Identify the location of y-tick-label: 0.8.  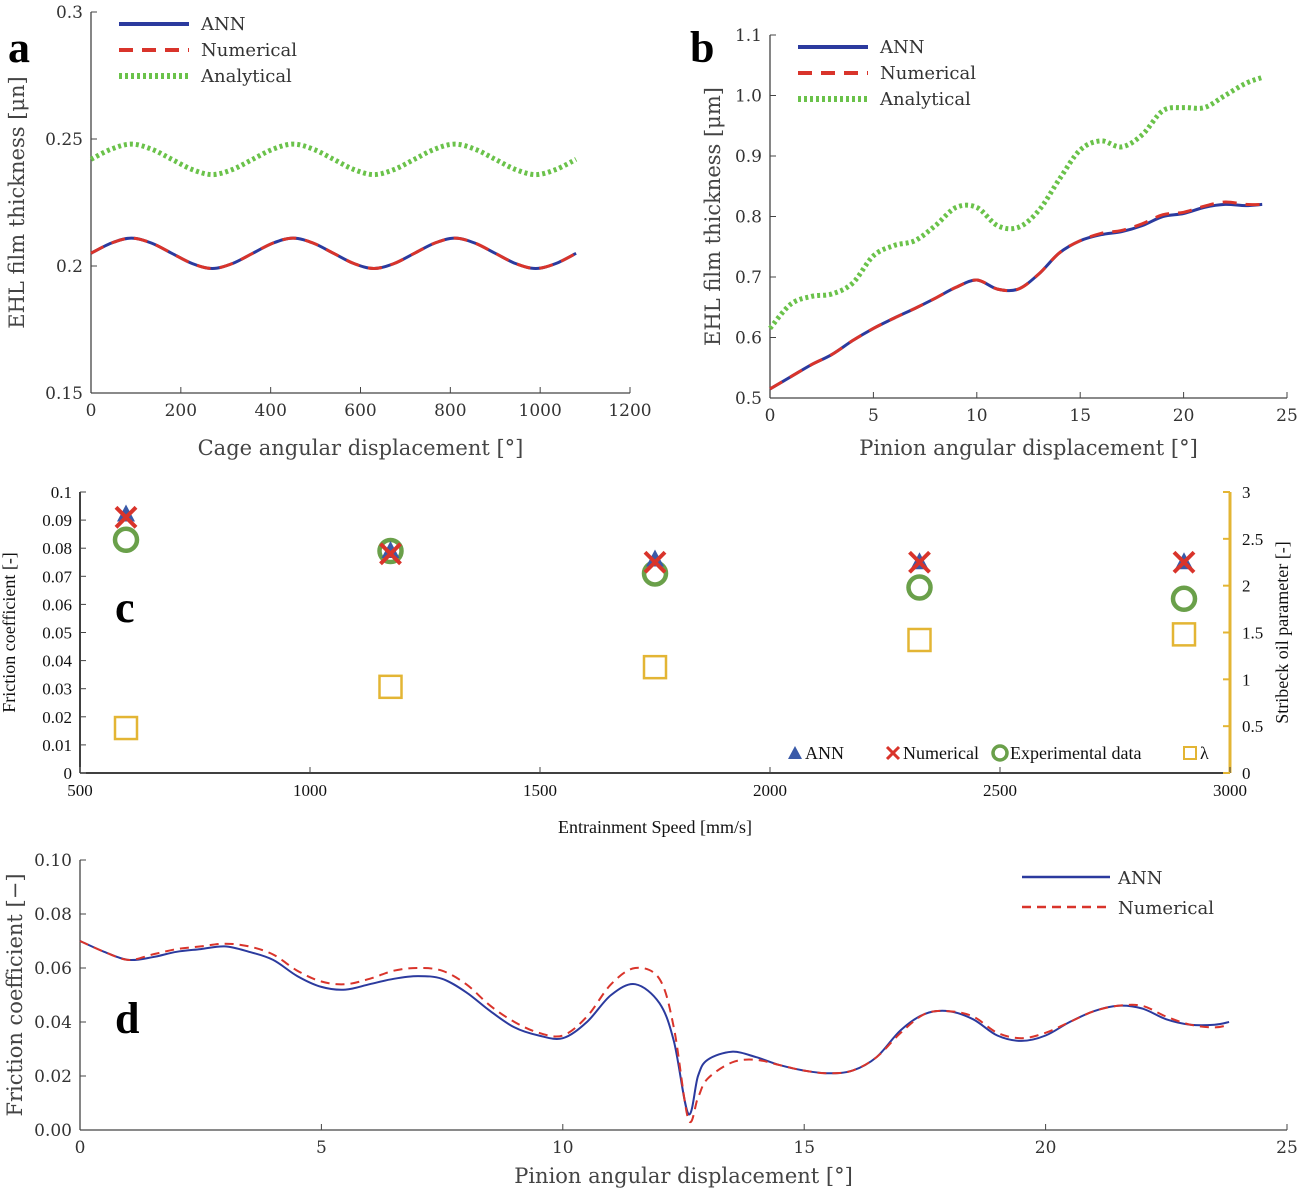
(748, 218).